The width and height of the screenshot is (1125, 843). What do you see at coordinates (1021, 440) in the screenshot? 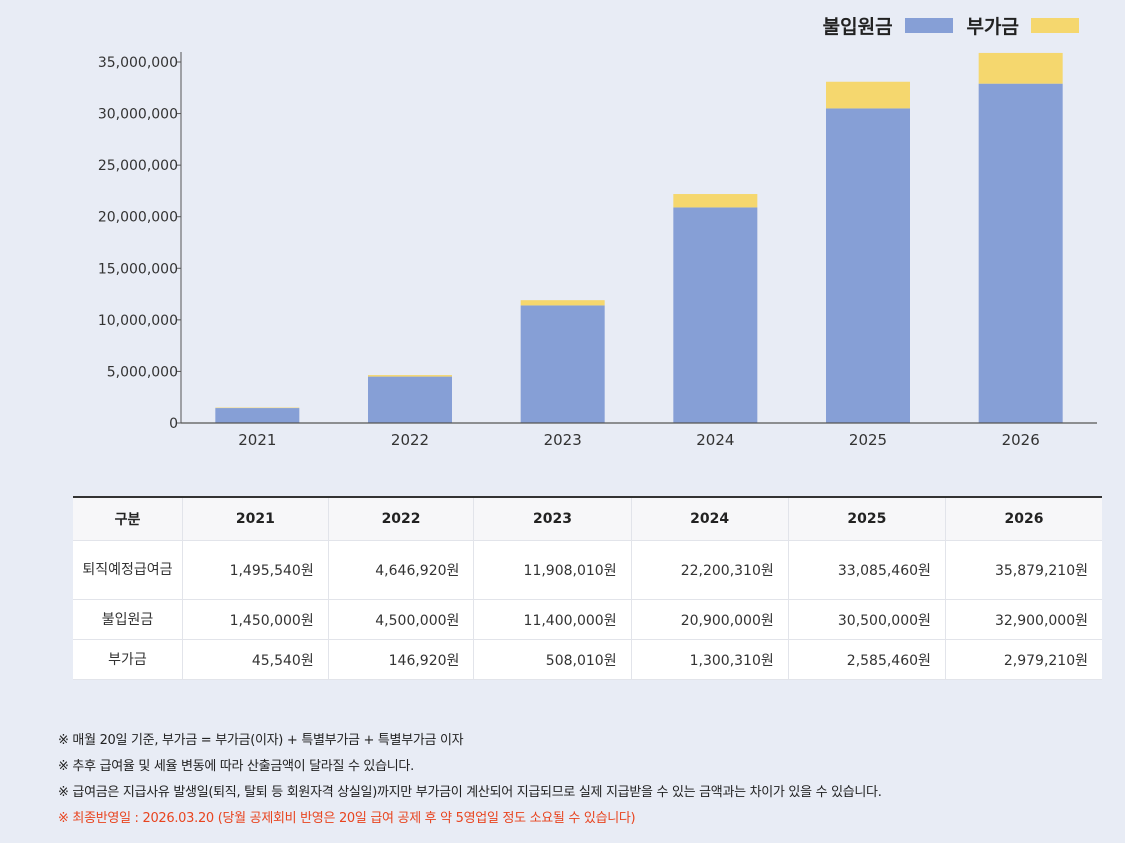
I see `x-tick-label: 2026` at bounding box center [1021, 440].